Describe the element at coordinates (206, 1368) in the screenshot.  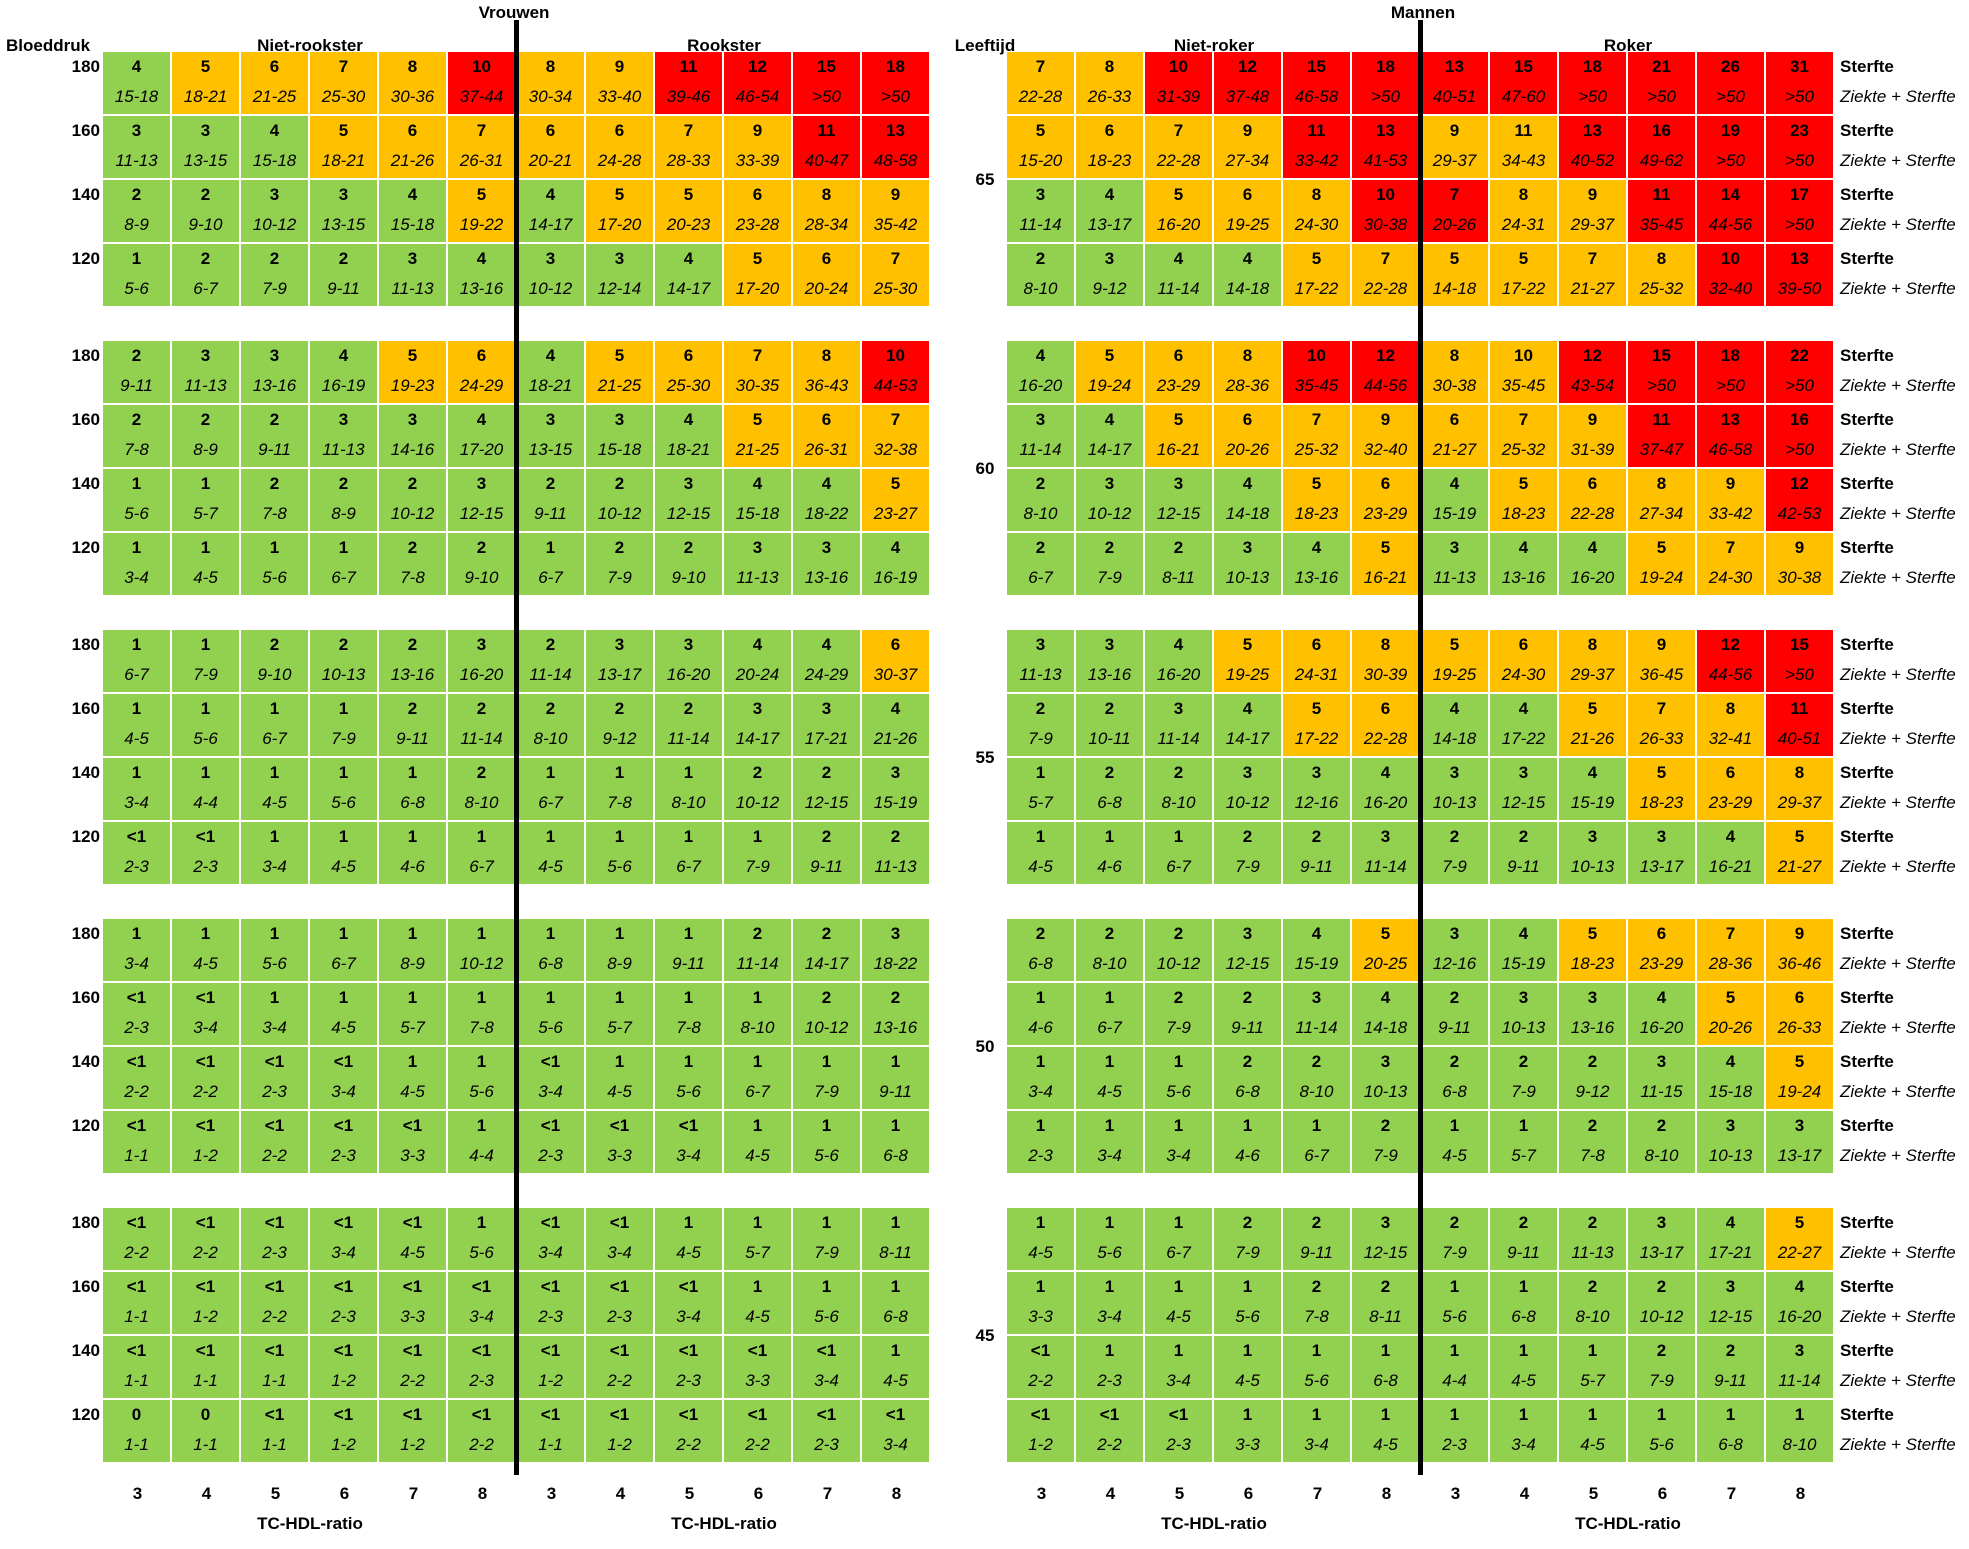
I see `risk-cell: <1 1-1` at that location.